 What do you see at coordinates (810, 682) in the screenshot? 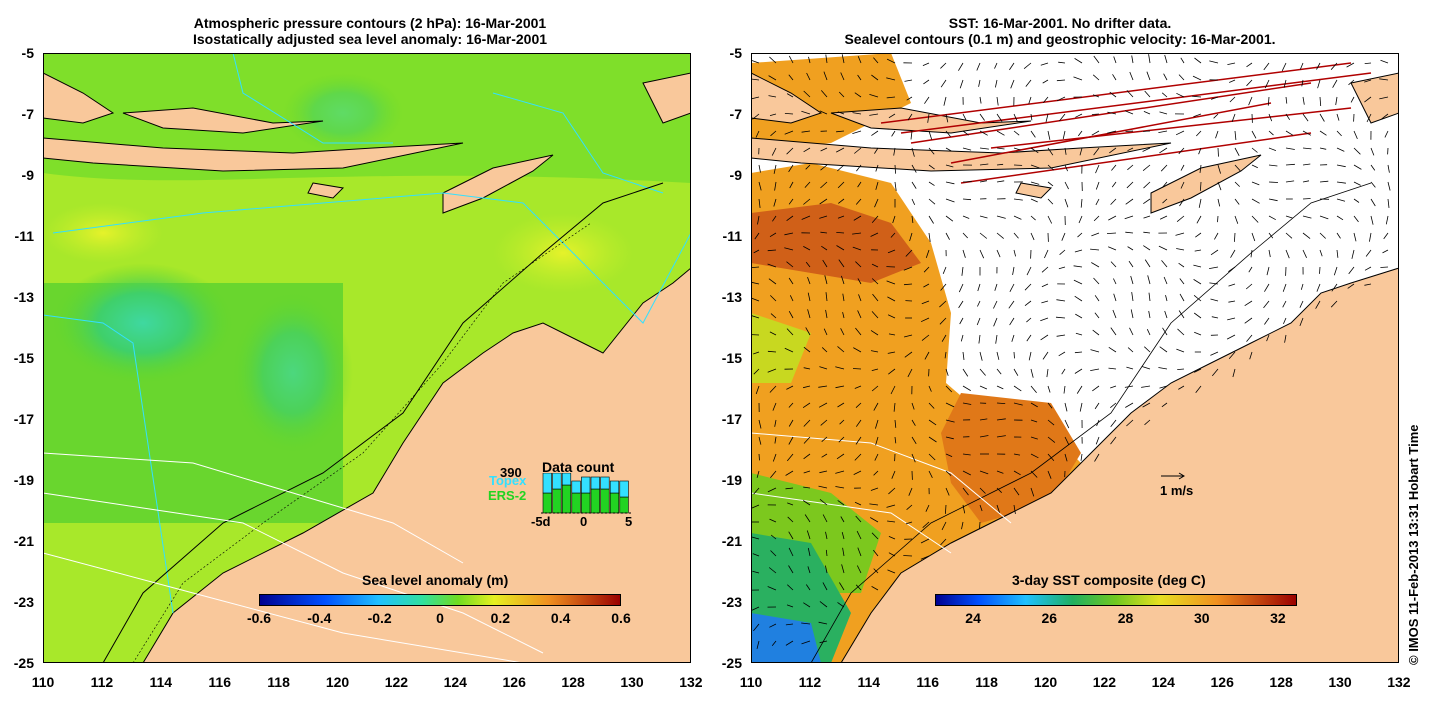
I see `x-tick-label: 112` at bounding box center [810, 682].